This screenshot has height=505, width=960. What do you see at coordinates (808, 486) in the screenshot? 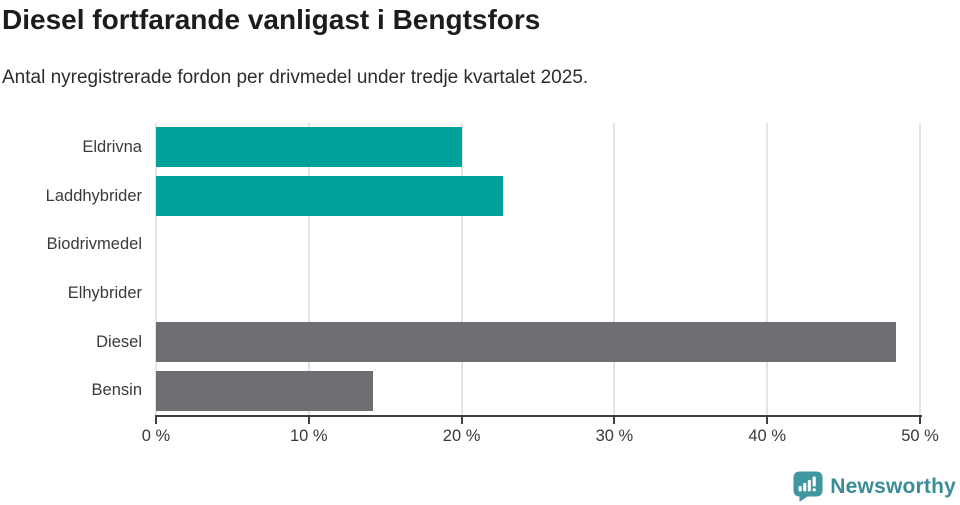
I see `newsworthy-icon` at bounding box center [808, 486].